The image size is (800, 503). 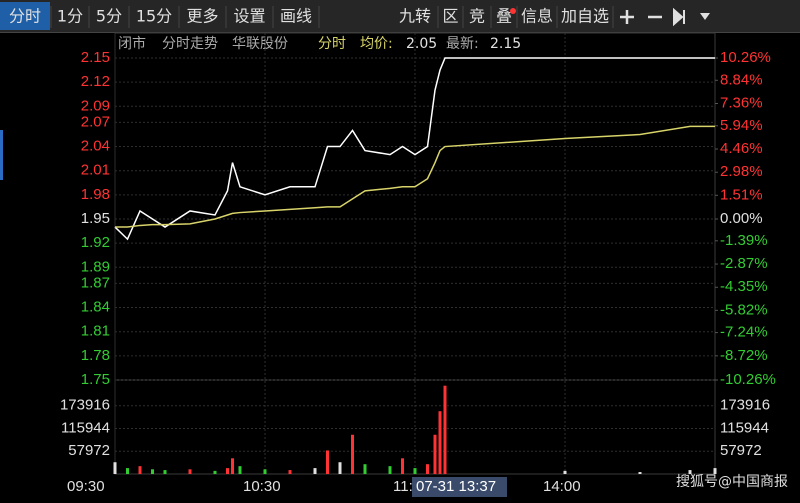 What do you see at coordinates (95, 307) in the screenshot?
I see `y-tick-label: 1.84` at bounding box center [95, 307].